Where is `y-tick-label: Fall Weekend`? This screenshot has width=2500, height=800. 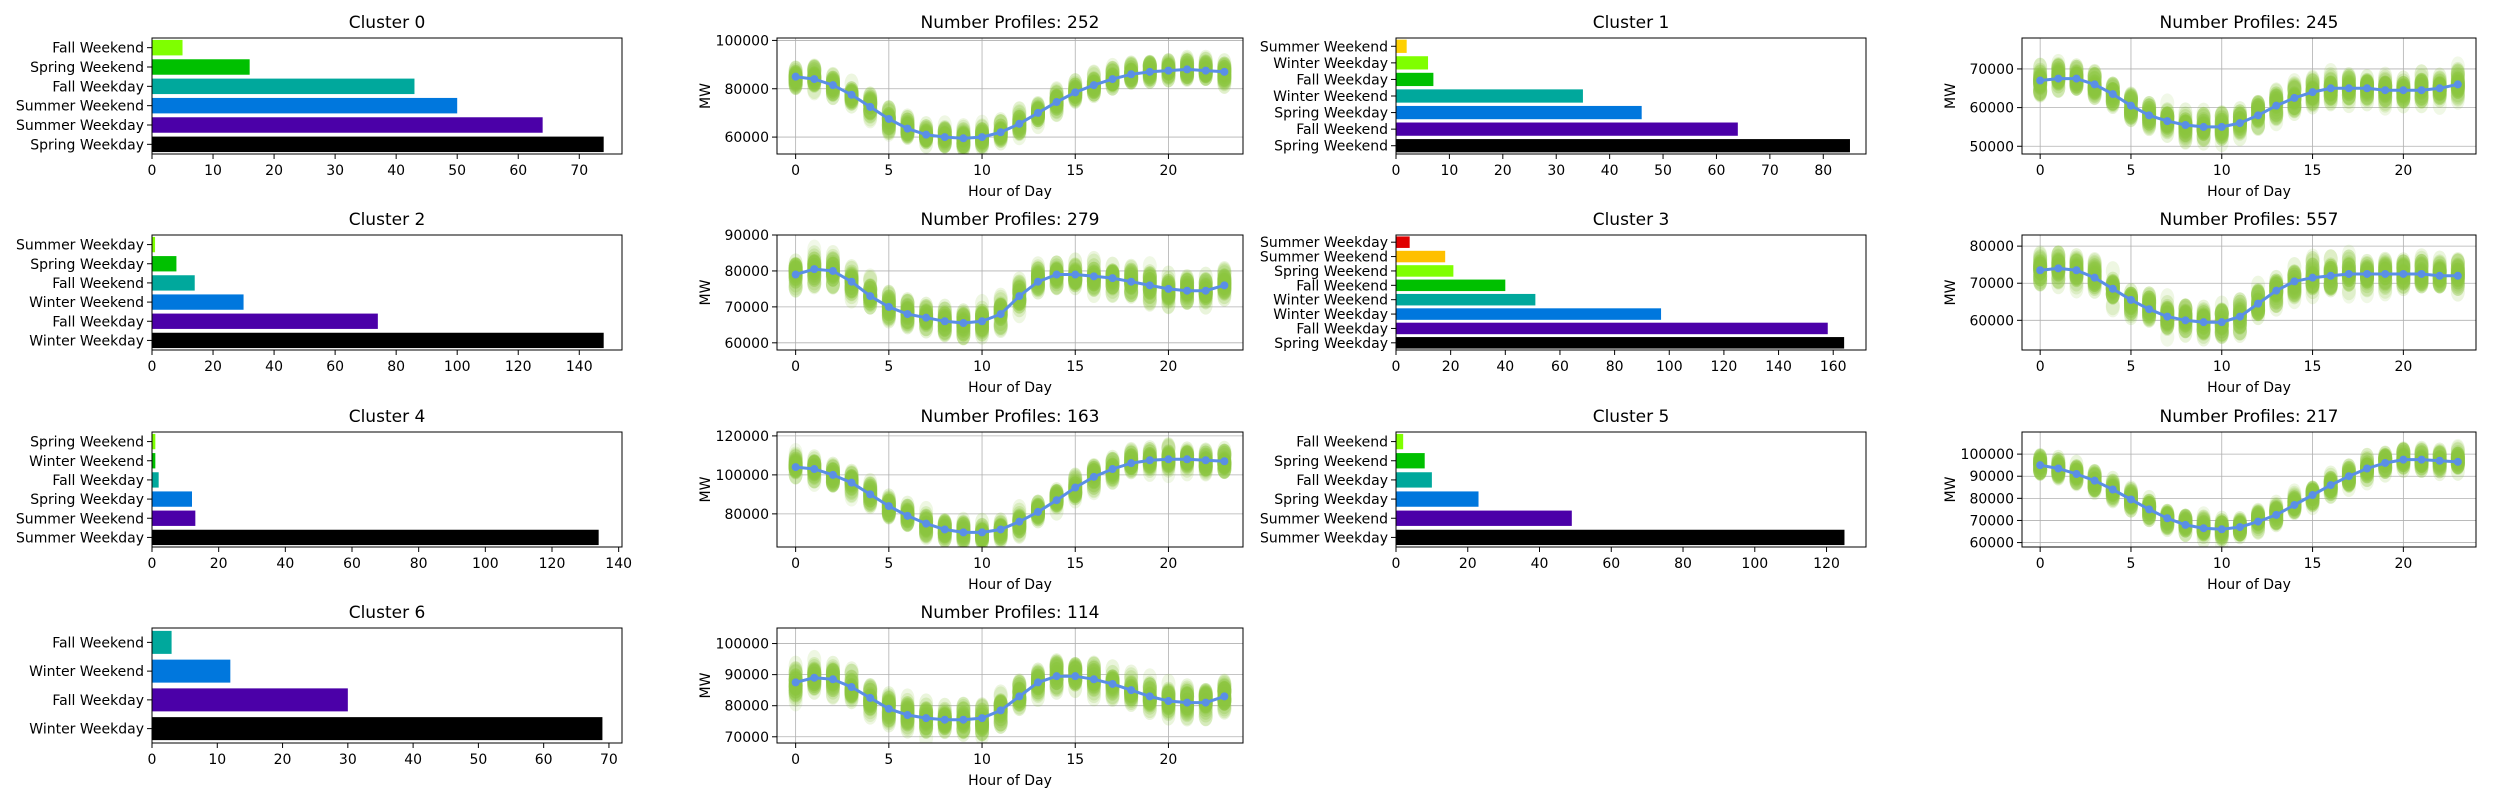
y-tick-label: Fall Weekend is located at coordinates (98, 49).